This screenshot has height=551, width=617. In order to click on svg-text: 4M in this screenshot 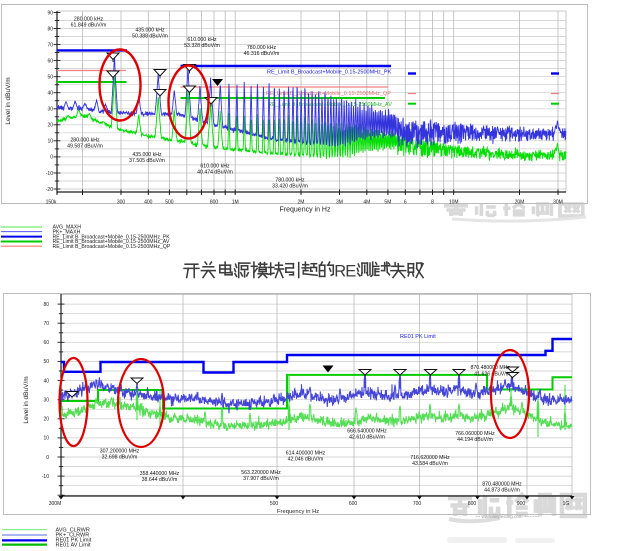, I will do `click(366, 203)`.